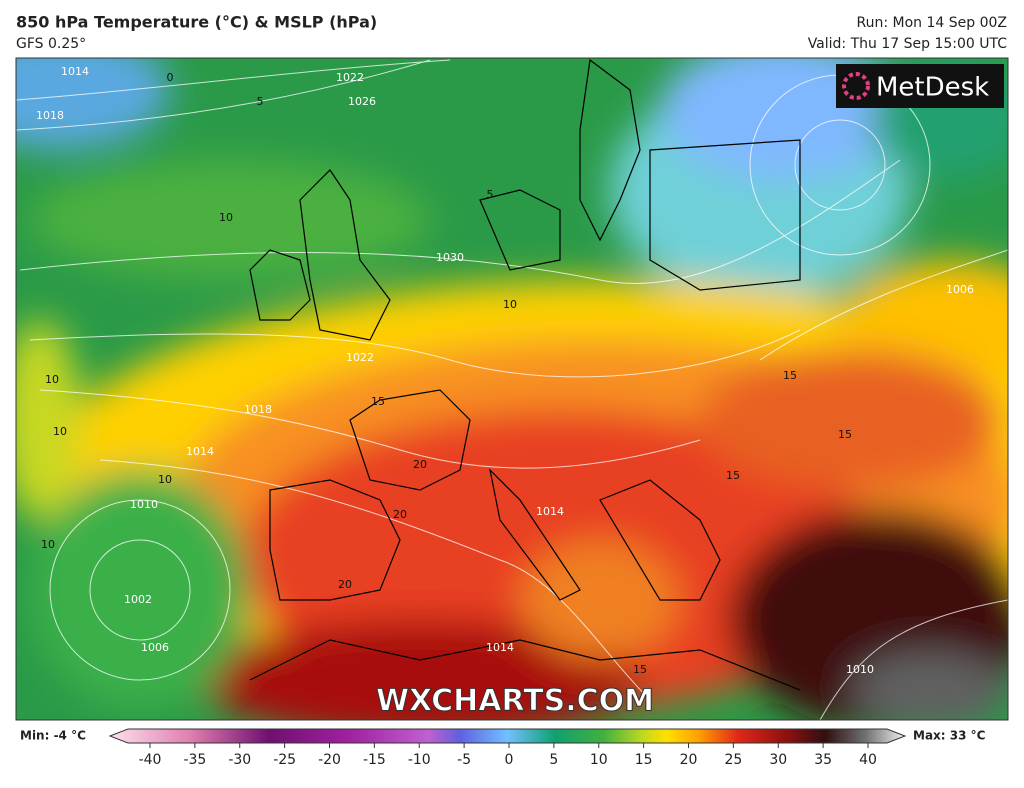 The width and height of the screenshot is (1024, 788). Describe the element at coordinates (553, 760) in the screenshot. I see `tick-label: 5` at that location.